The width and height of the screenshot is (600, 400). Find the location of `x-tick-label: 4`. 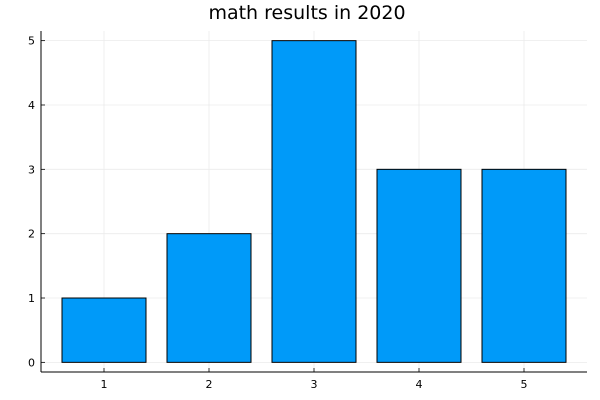

x-tick-label: 4 is located at coordinates (419, 384).